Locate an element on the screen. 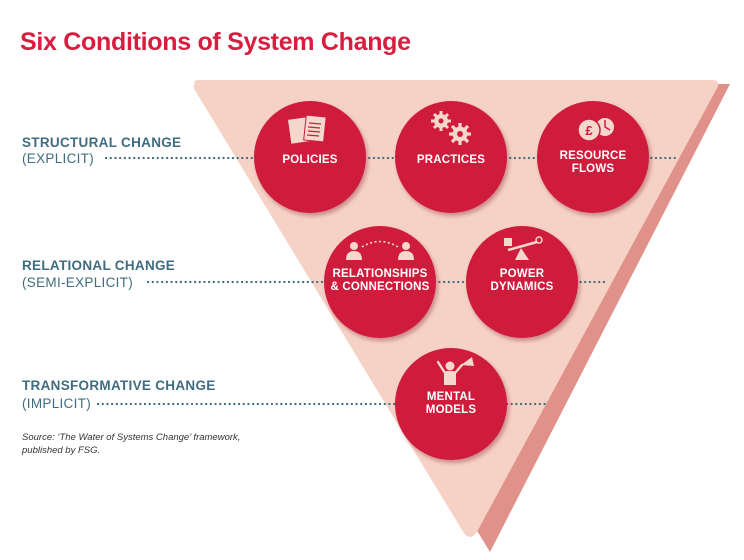 The width and height of the screenshot is (744, 560). page-title: Six Conditions of System Change is located at coordinates (215, 42).